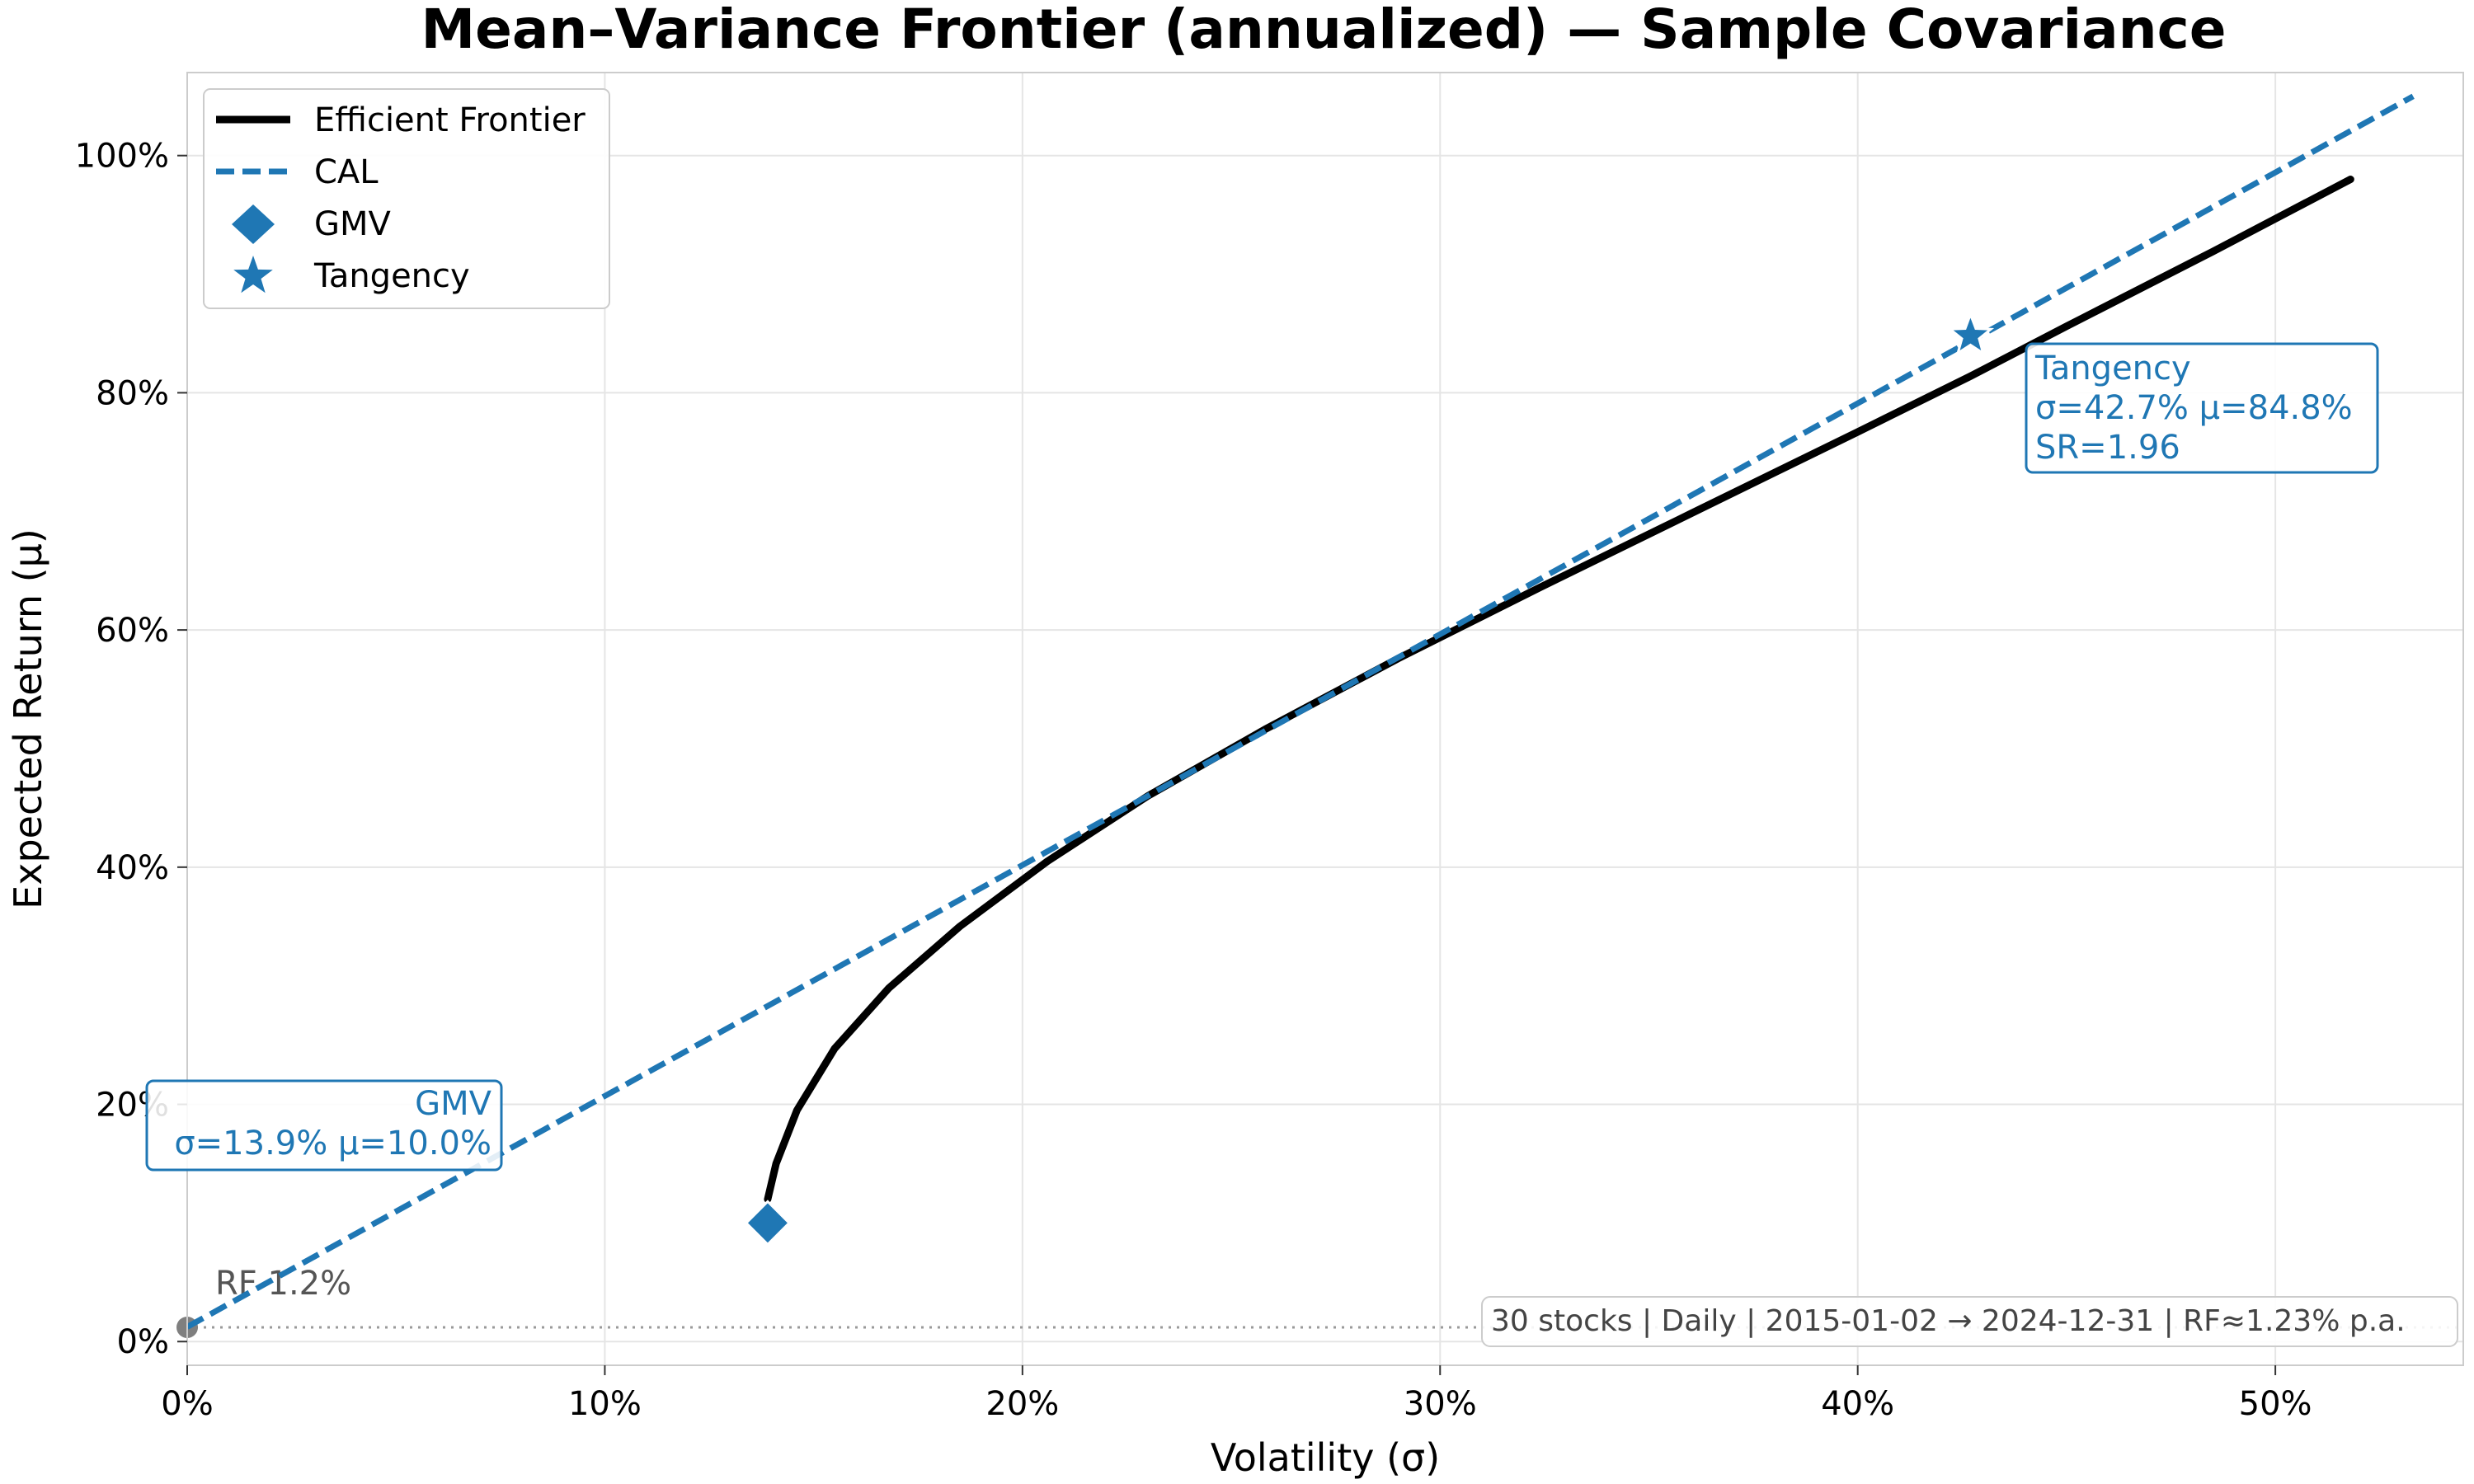 The height and width of the screenshot is (1484, 2474). I want to click on gmv-point, so click(768, 1223).